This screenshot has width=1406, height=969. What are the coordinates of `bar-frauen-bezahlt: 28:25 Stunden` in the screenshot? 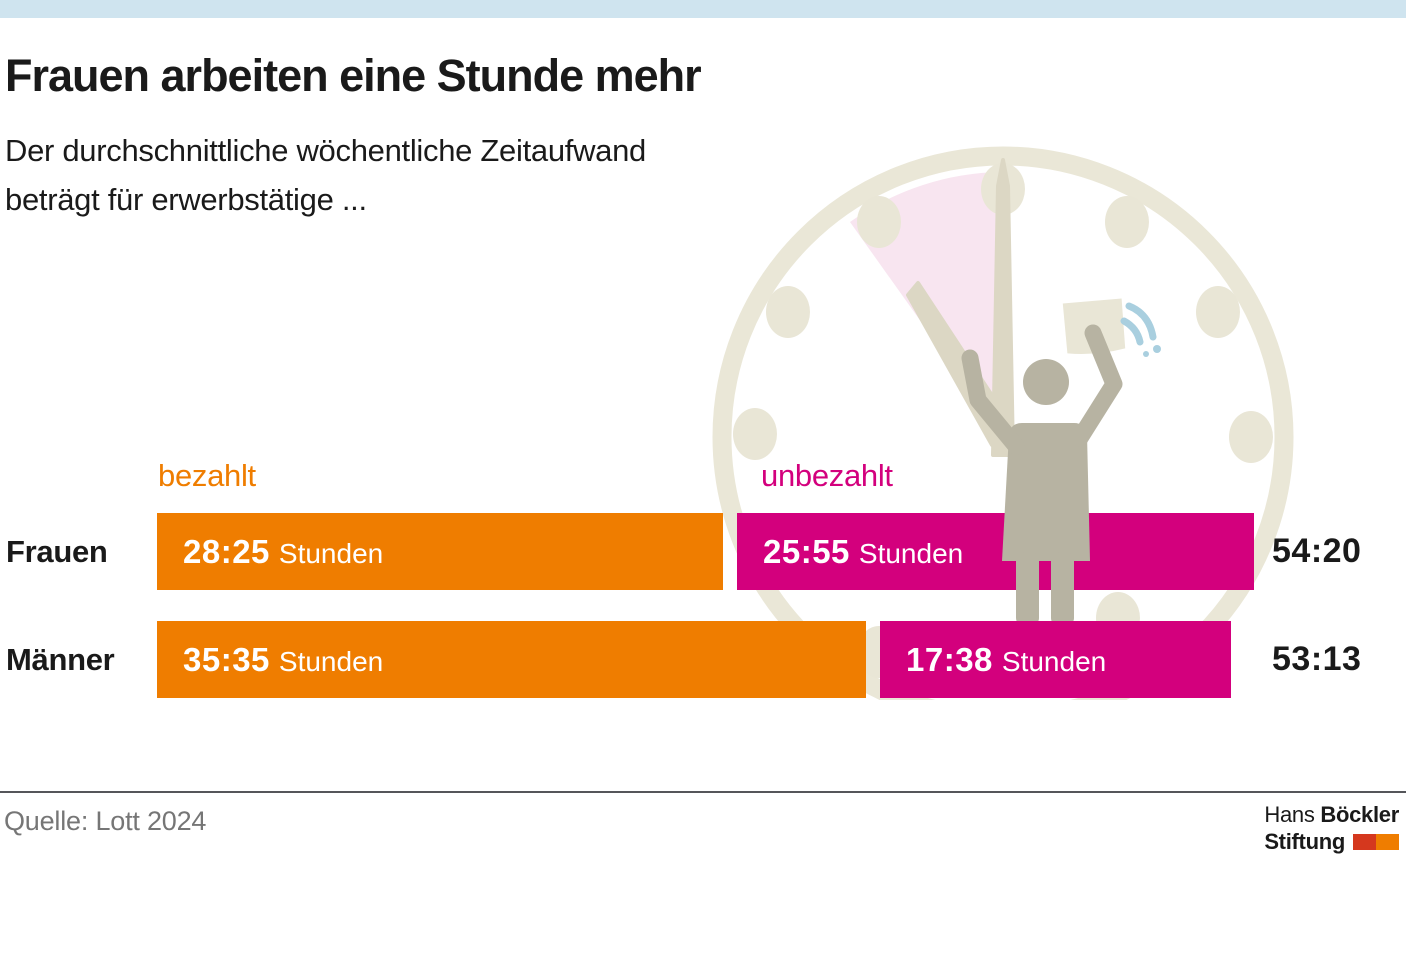 It's located at (440, 551).